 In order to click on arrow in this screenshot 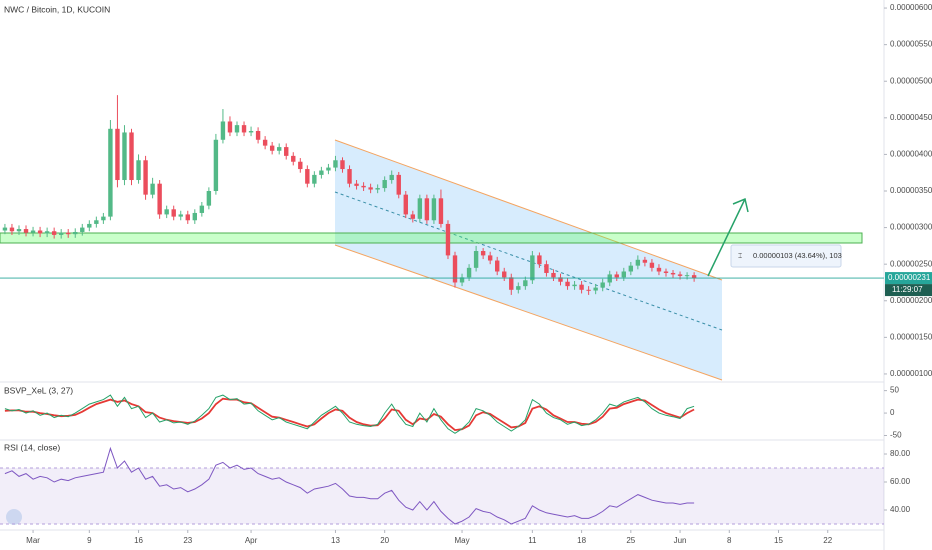, I will do `click(726, 237)`.